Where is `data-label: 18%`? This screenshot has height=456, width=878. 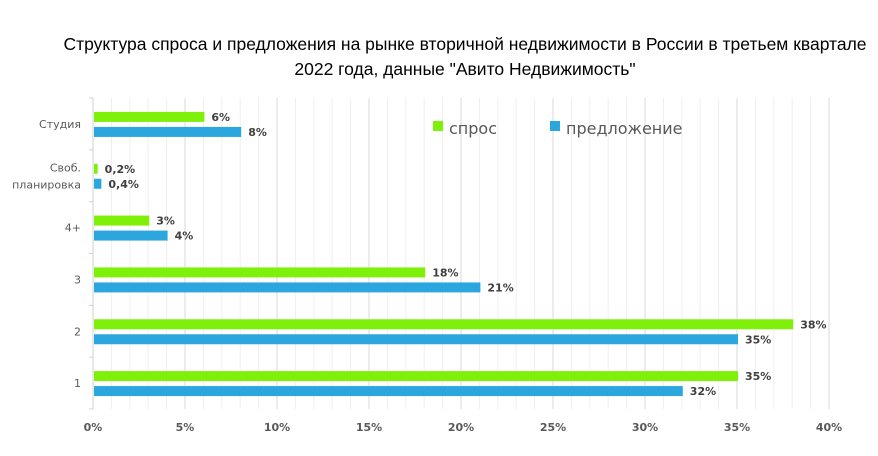 data-label: 18% is located at coordinates (445, 272).